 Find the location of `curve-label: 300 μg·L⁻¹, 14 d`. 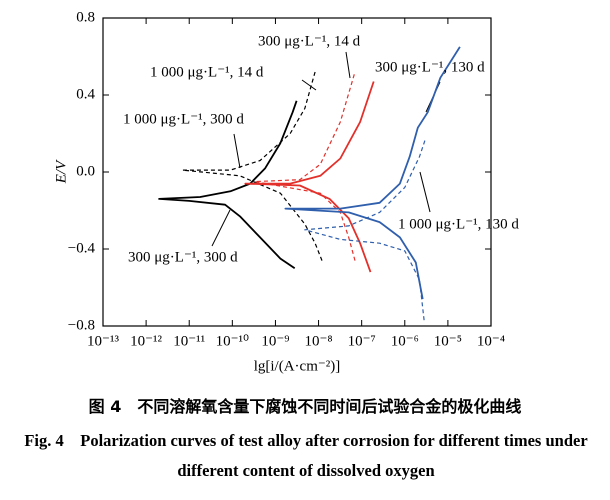

curve-label: 300 μg·L⁻¹, 14 d is located at coordinates (309, 41).